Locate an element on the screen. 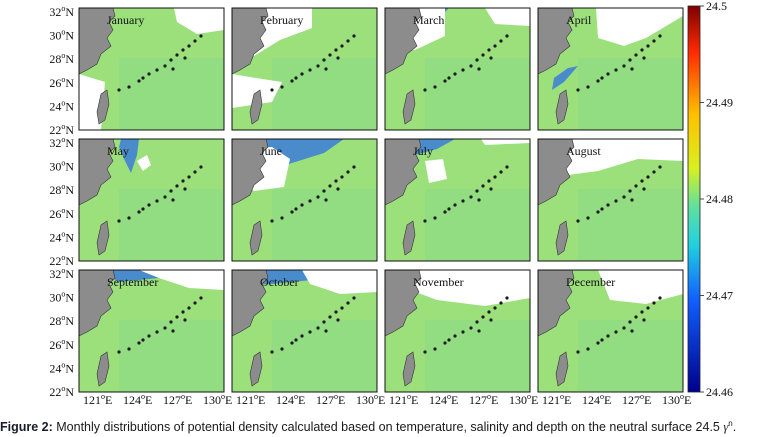  map-panel-august: August is located at coordinates (610, 200).